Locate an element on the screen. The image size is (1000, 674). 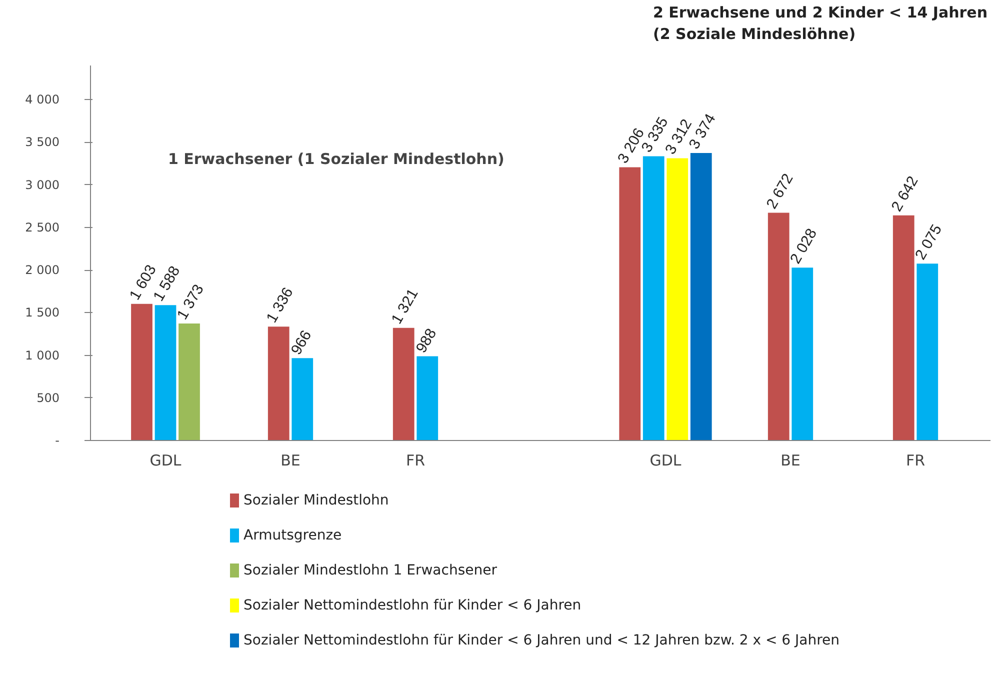
y-tick-label: 1 500 is located at coordinates (42, 313).